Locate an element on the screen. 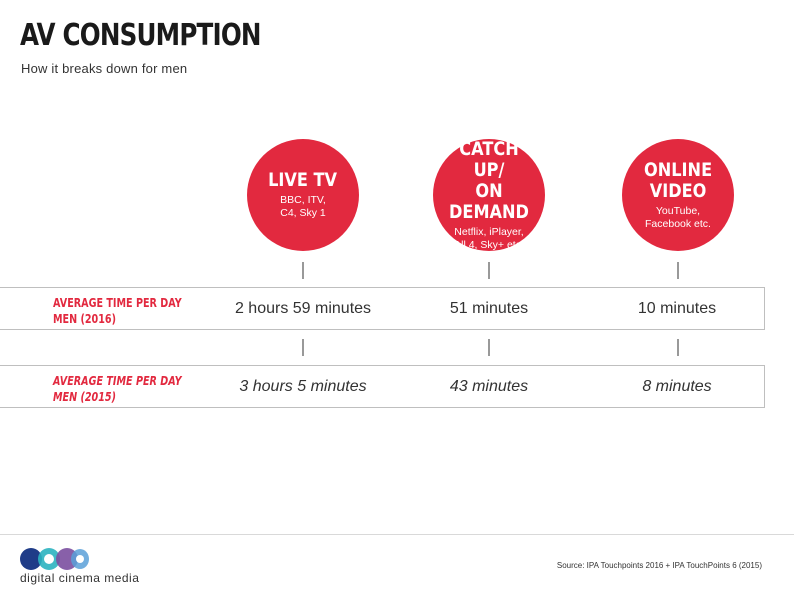  footer-divider is located at coordinates (397, 534).